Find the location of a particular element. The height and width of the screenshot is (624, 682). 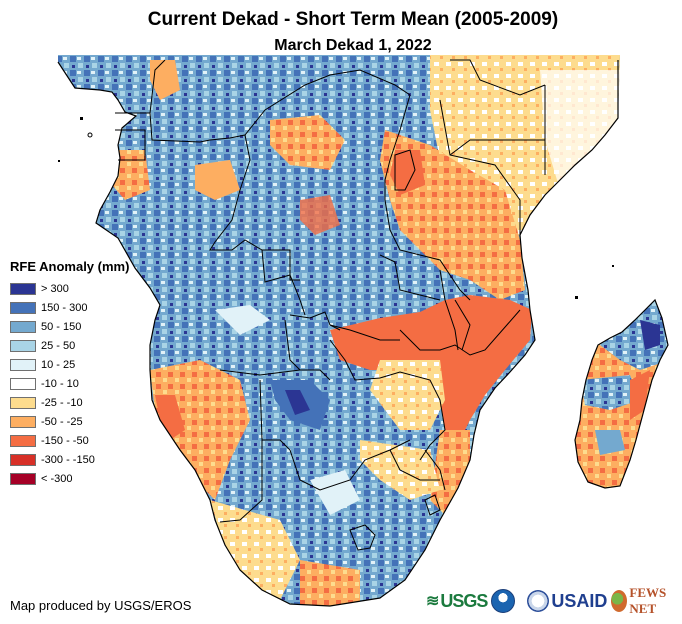

legend-item: < -300 is located at coordinates (69, 478).